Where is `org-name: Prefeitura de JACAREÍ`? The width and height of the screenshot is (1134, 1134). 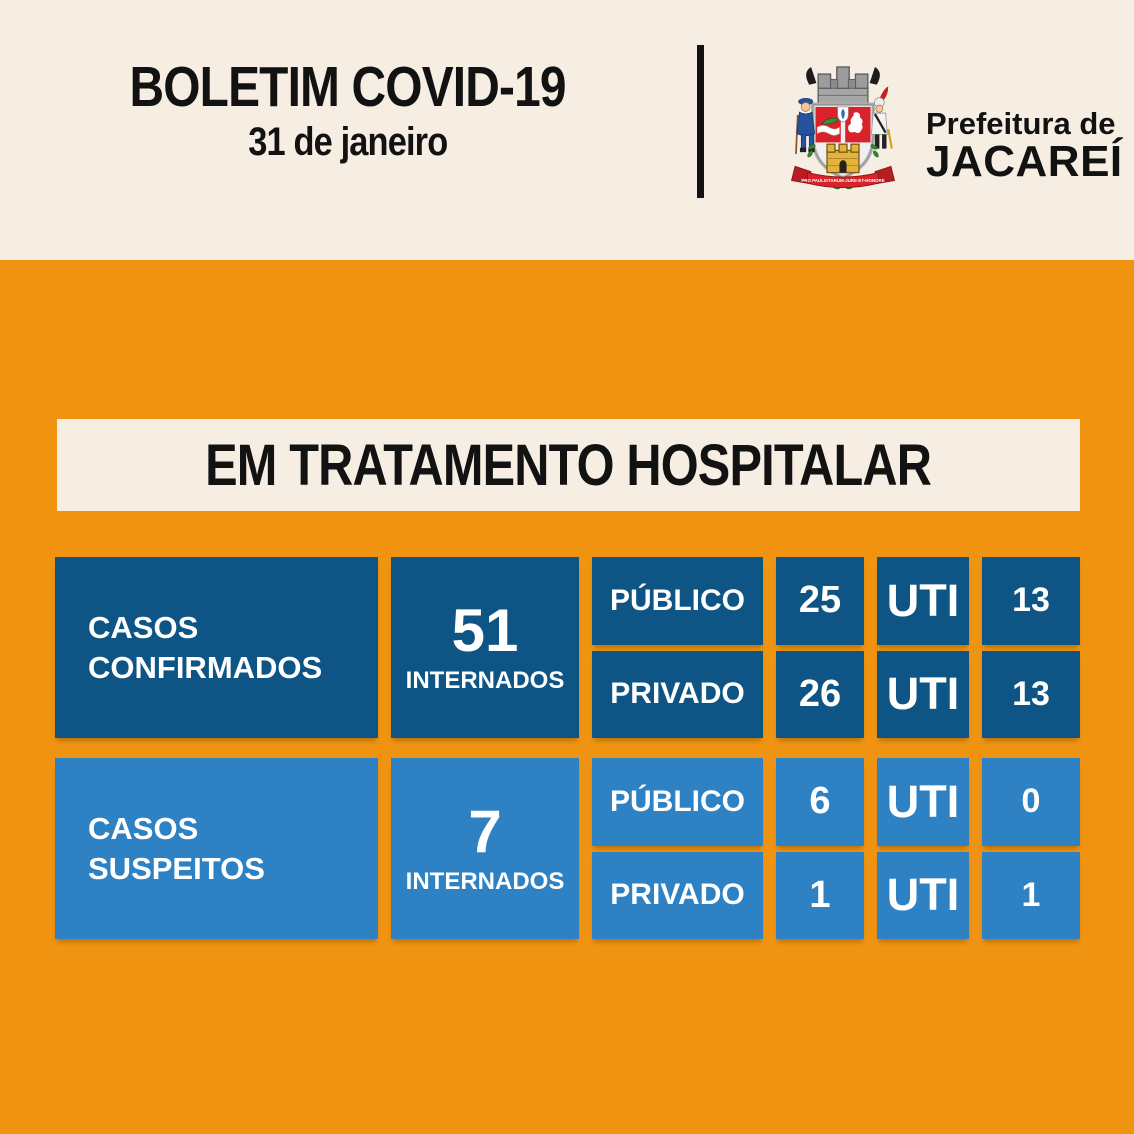
org-name: Prefeitura de JACAREÍ is located at coordinates (1024, 146).